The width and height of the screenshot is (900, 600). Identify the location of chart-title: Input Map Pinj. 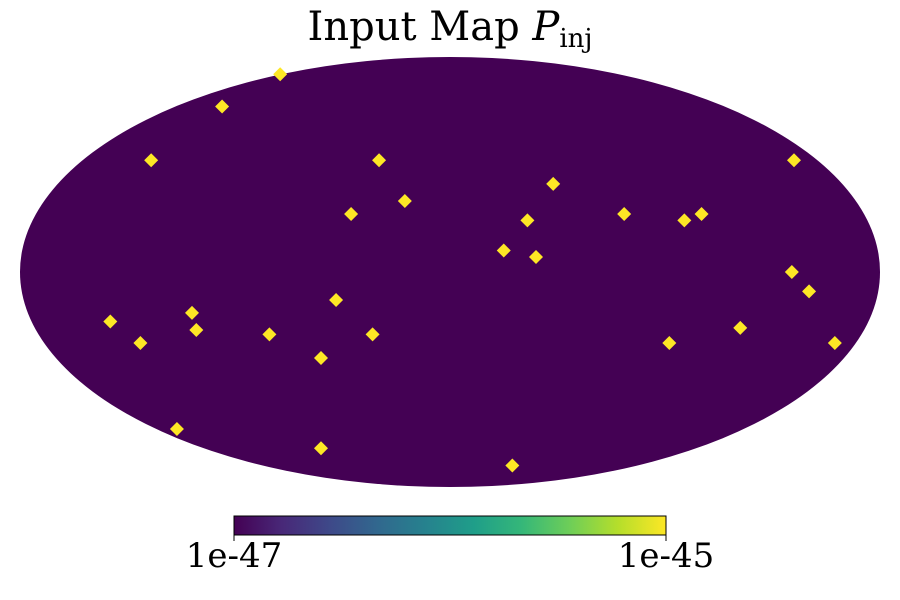
(450, 29).